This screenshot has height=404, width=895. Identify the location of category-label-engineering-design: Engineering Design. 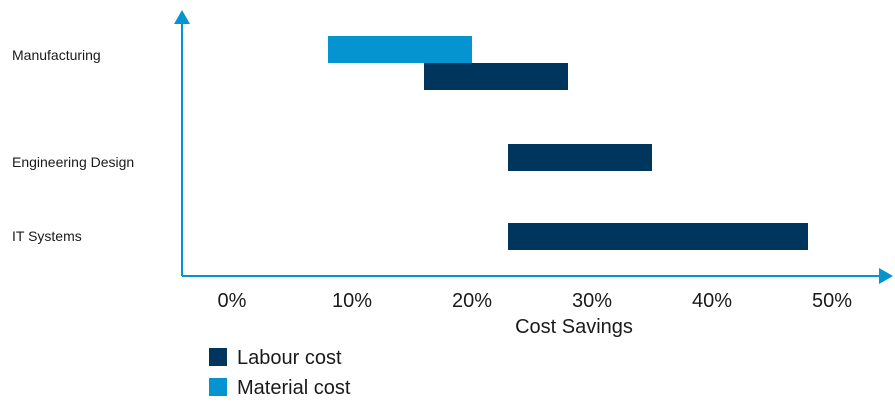
(73, 162).